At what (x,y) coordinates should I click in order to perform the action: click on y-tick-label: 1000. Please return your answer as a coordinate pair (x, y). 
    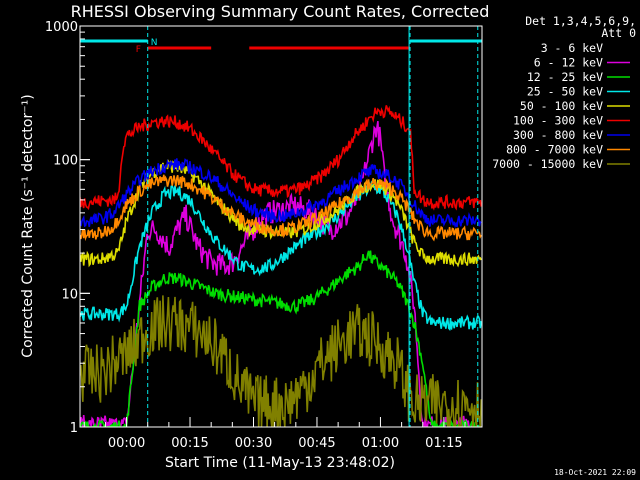
    Looking at the image, I should click on (61, 27).